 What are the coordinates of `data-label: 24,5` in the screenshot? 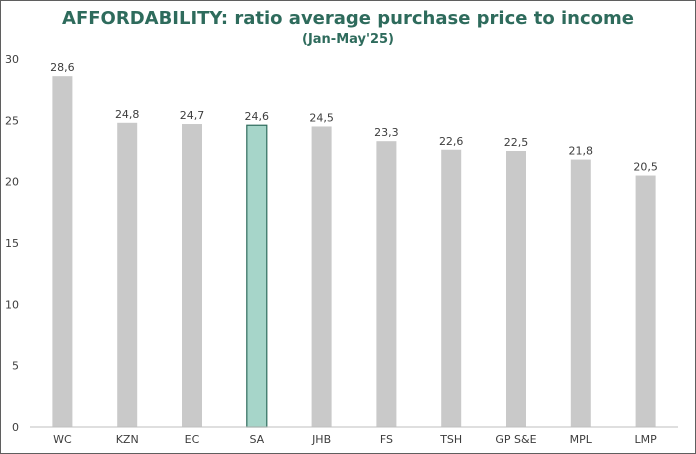 It's located at (321, 117).